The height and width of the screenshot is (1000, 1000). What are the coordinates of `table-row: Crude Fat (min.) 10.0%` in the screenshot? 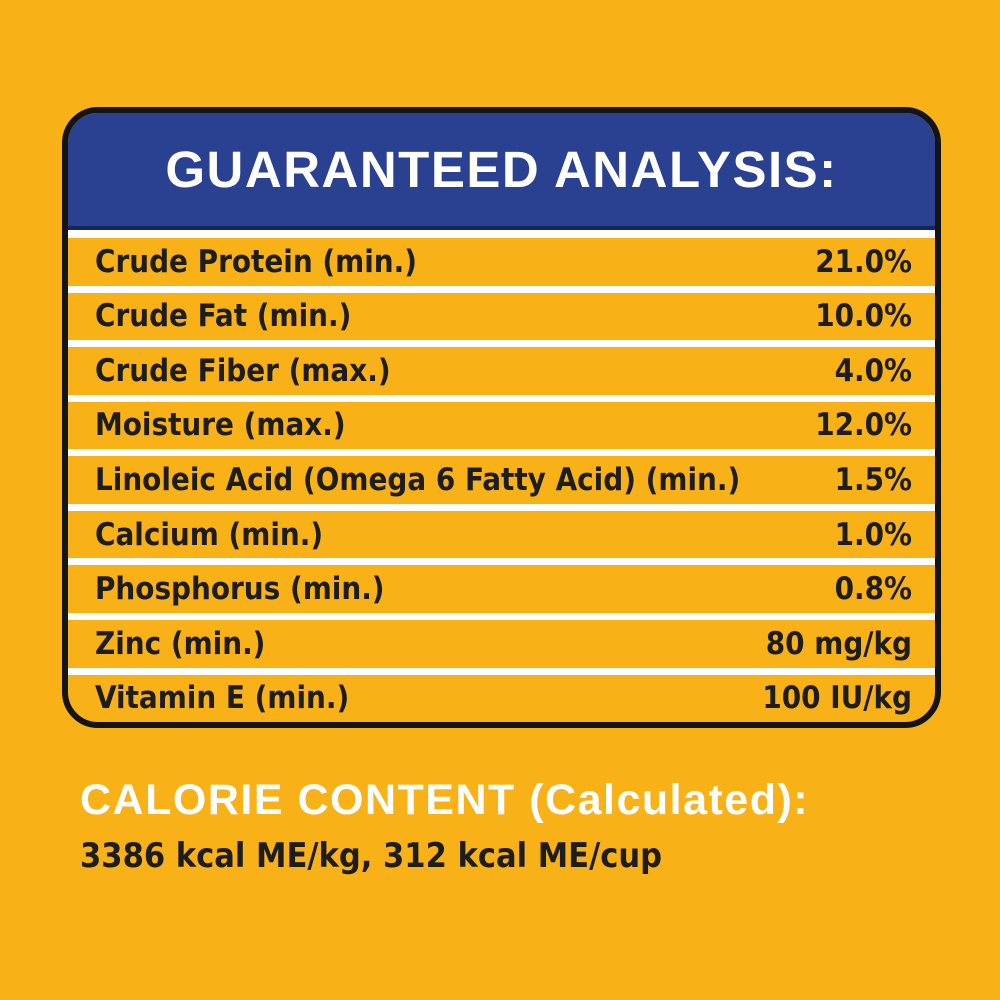 It's located at (501, 320).